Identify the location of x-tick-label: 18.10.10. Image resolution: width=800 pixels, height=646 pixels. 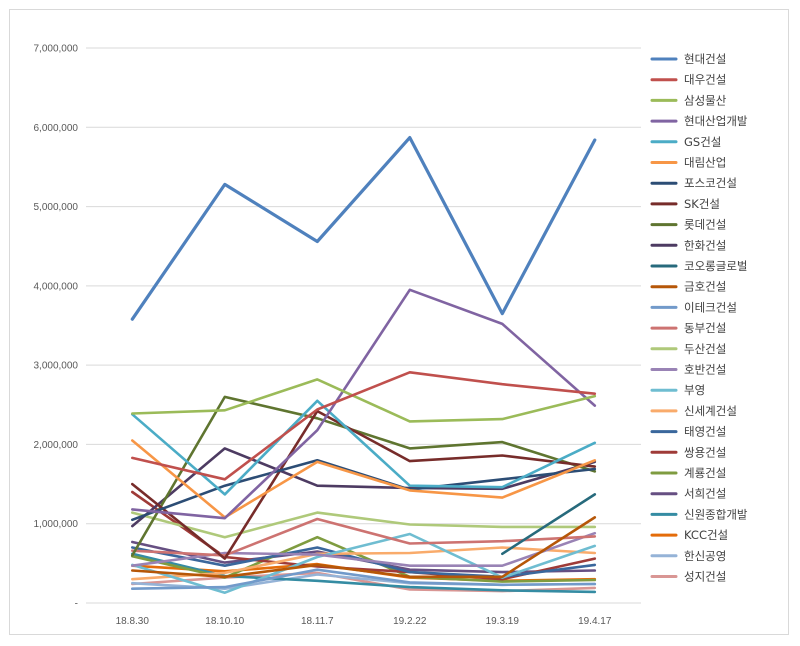
(224, 621).